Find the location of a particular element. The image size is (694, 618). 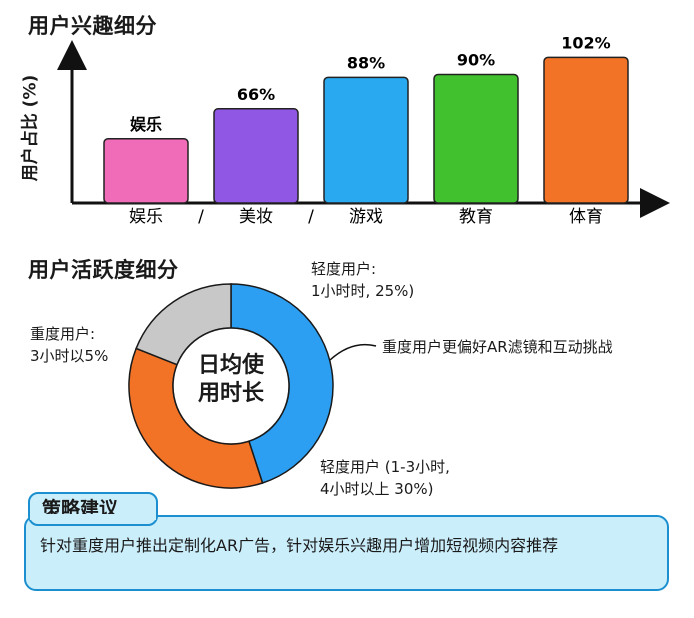

donut-hole is located at coordinates (231, 386).